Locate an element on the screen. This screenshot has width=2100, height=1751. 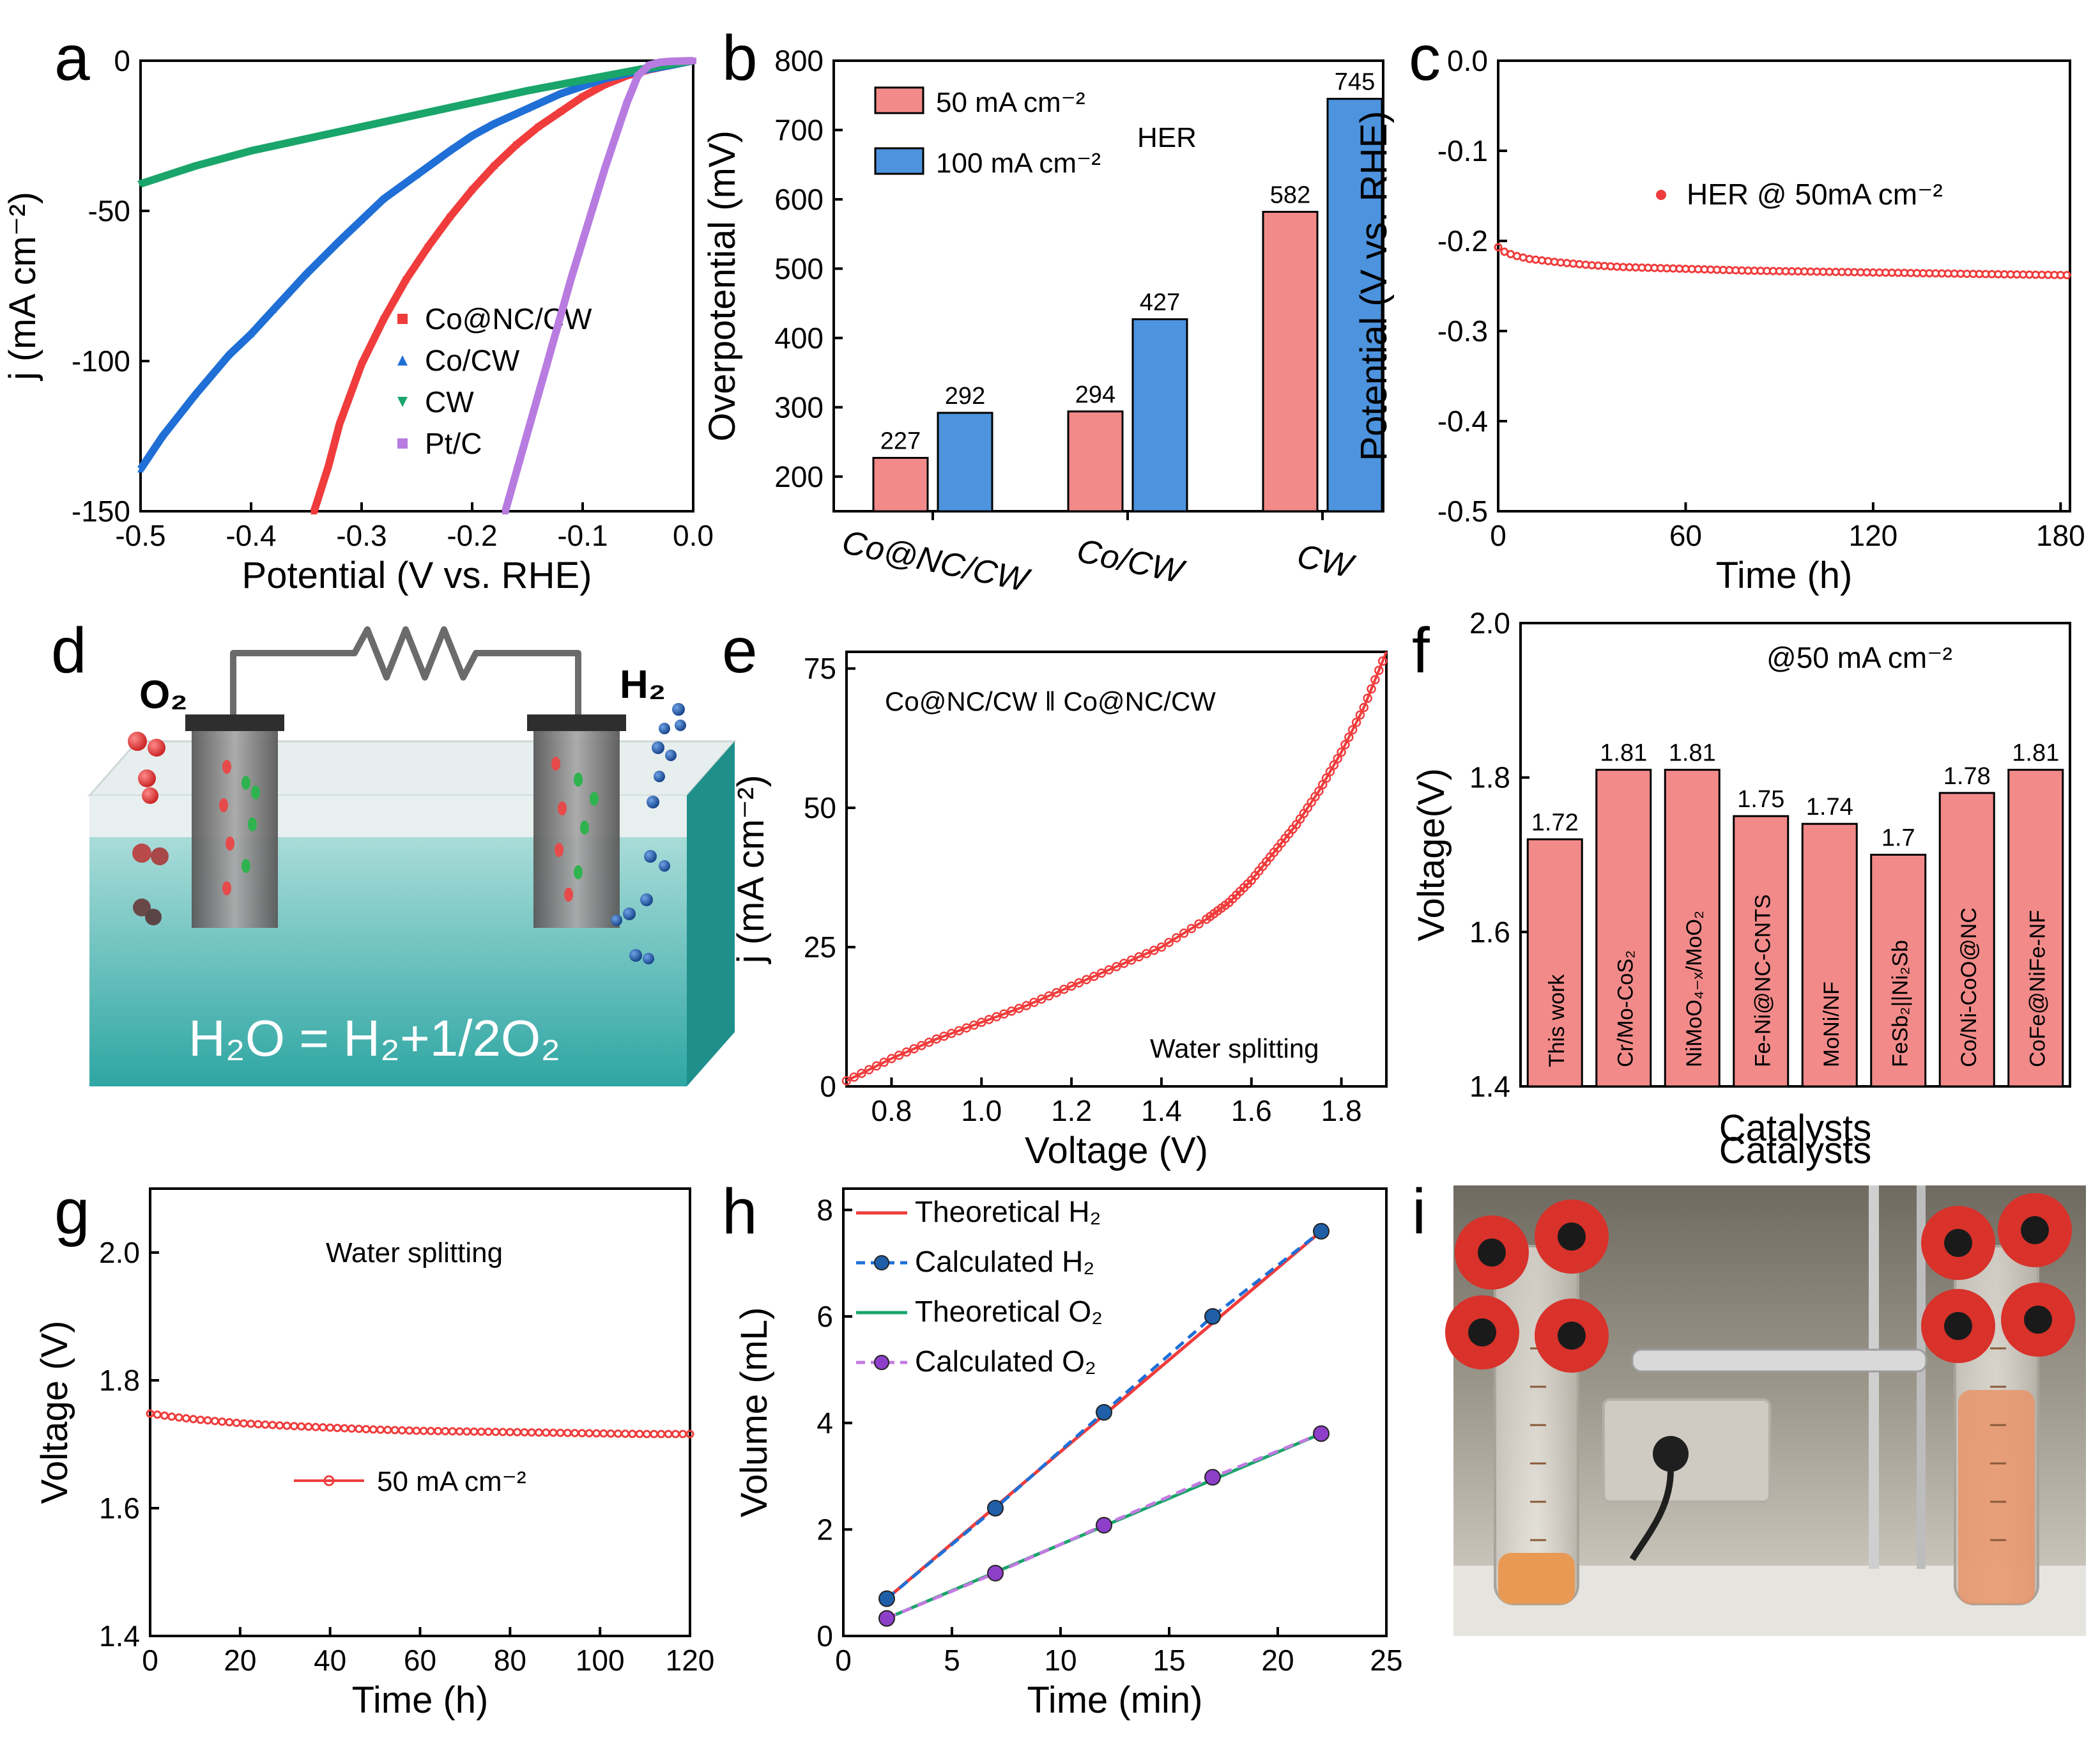
series-line is located at coordinates (1117, 867).